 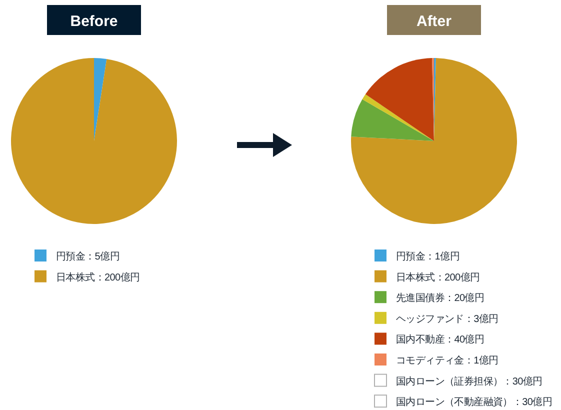 What do you see at coordinates (428, 257) in the screenshot?
I see `legend-label: 円預金：1億円` at bounding box center [428, 257].